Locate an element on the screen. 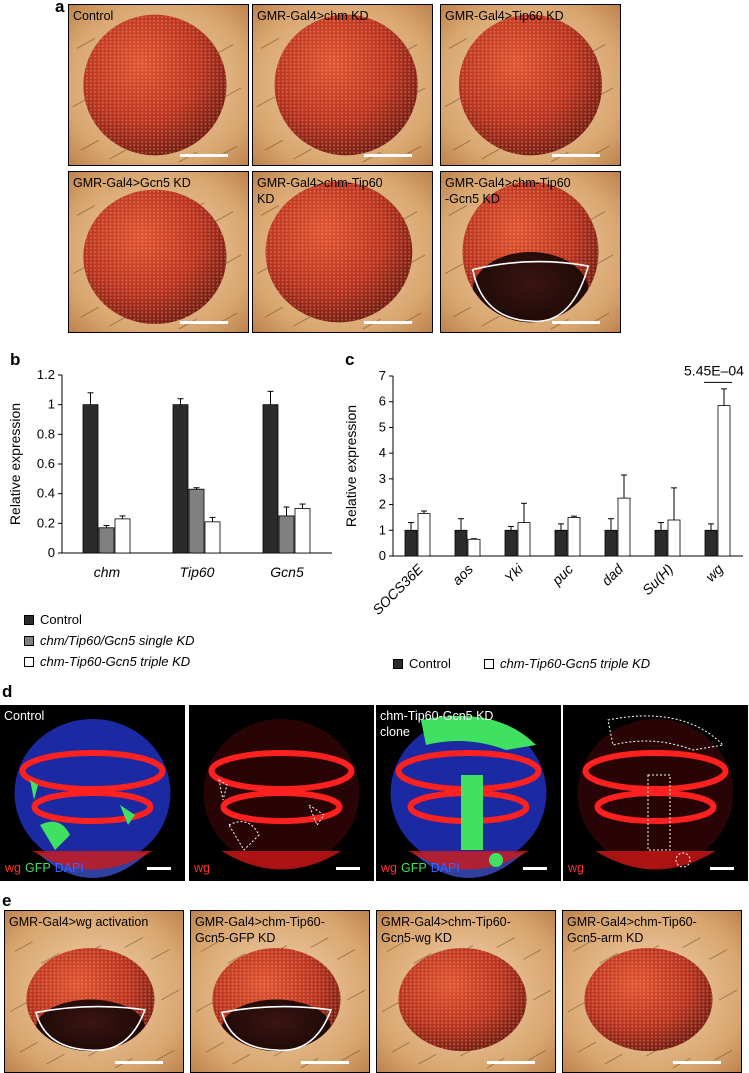 The image size is (749, 1073). eye-photo: Control is located at coordinates (158, 85).